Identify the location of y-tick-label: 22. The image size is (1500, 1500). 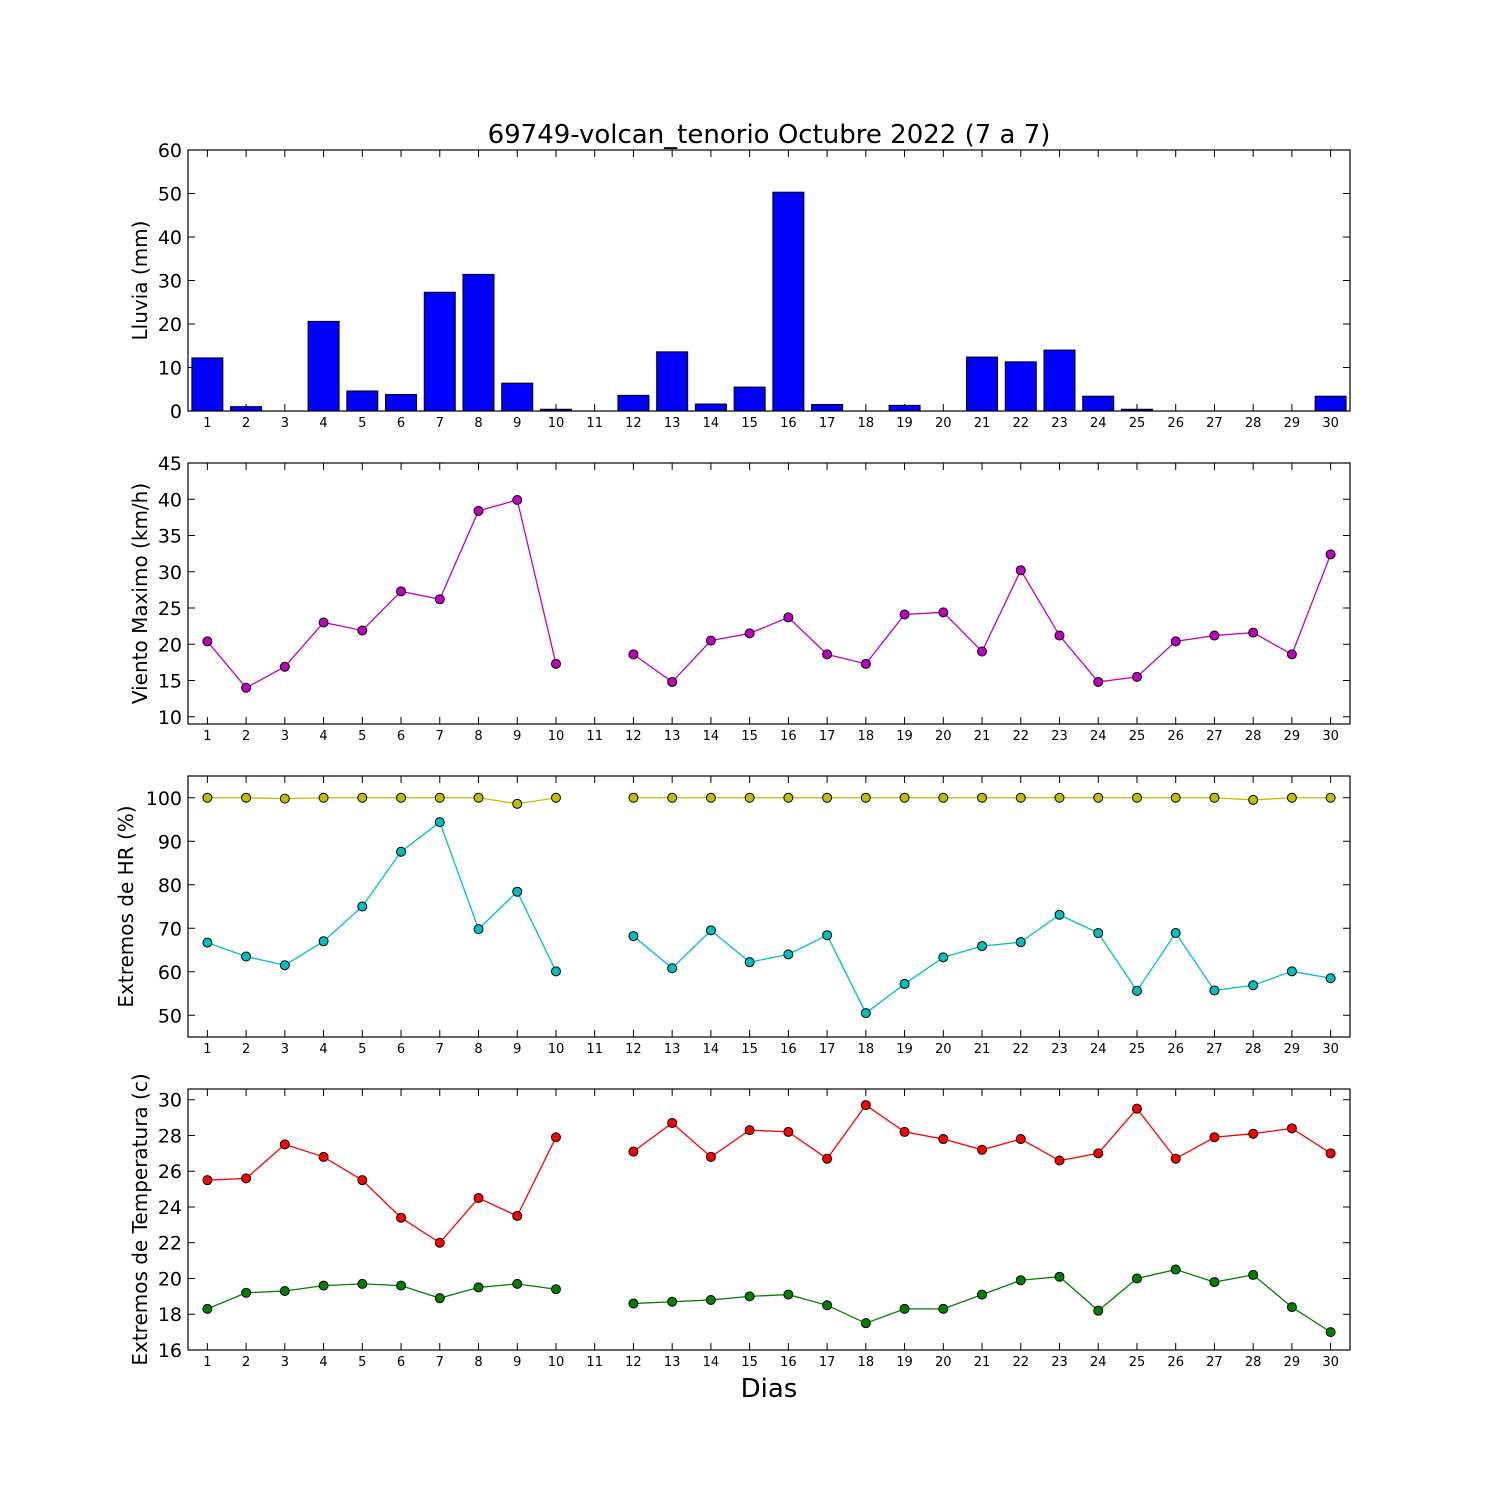
(170, 1244).